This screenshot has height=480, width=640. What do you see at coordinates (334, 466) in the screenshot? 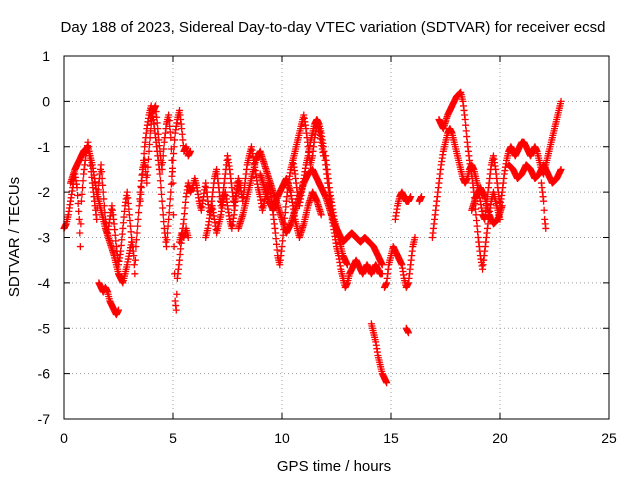
I see `x-axis-label: GPS time / hours` at bounding box center [334, 466].